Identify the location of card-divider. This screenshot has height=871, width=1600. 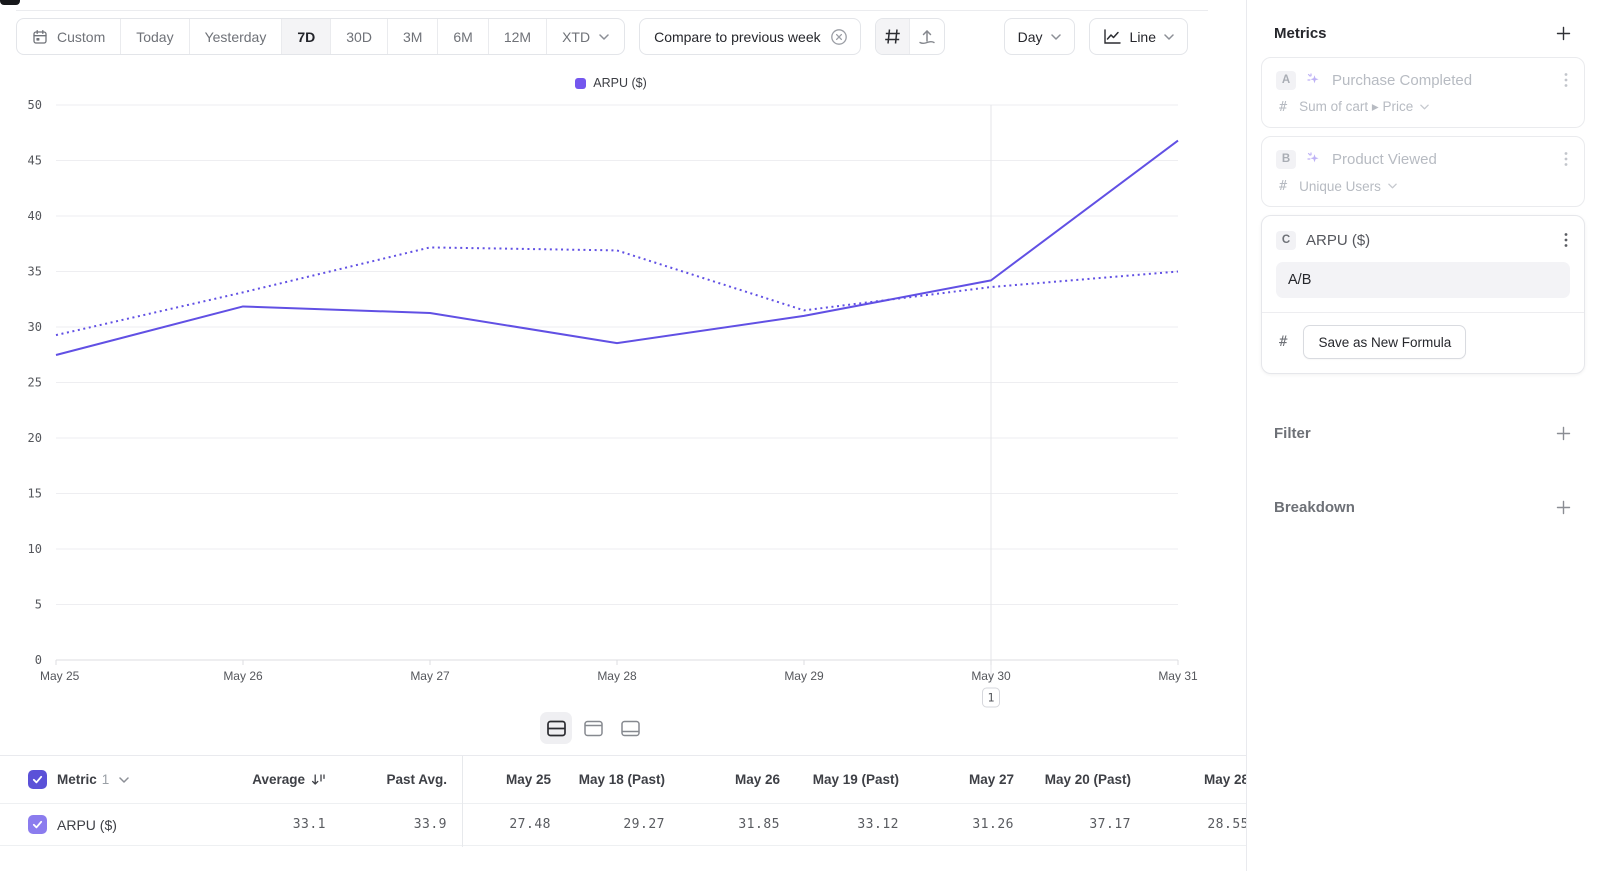
(1423, 312).